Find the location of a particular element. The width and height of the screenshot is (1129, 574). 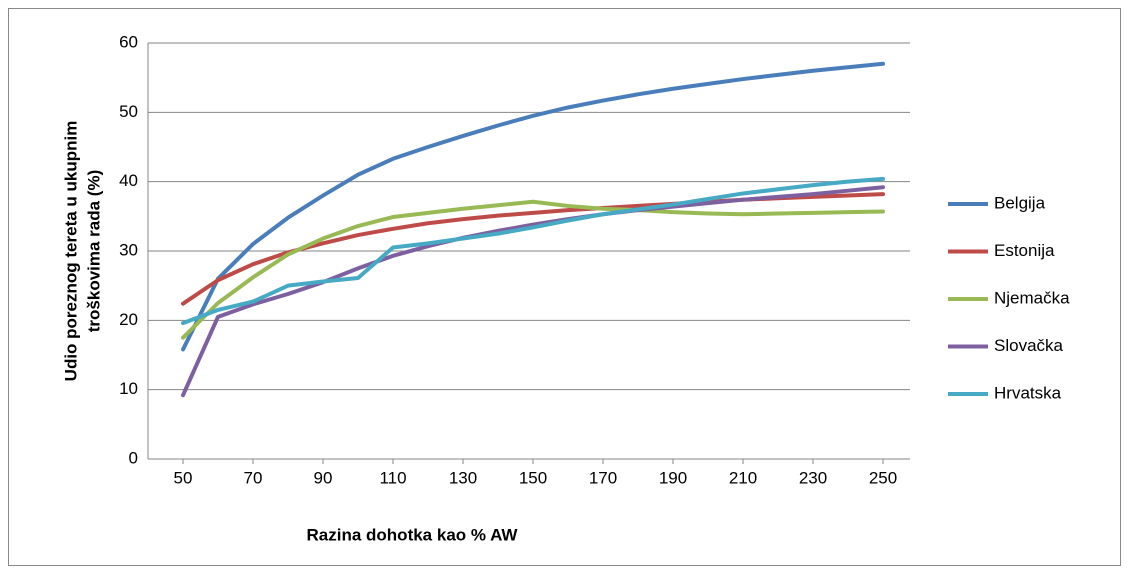

legend: Belgija Estonija Njemačka Slovačka Hrvatska is located at coordinates (1009, 297).